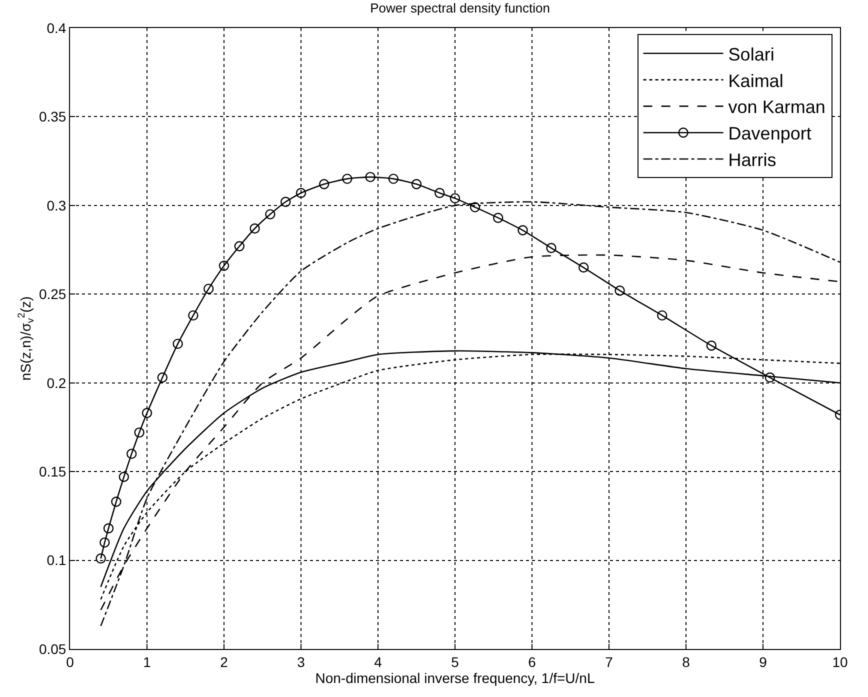 This screenshot has width=868, height=697. I want to click on x-tick-label: 4, so click(378, 662).